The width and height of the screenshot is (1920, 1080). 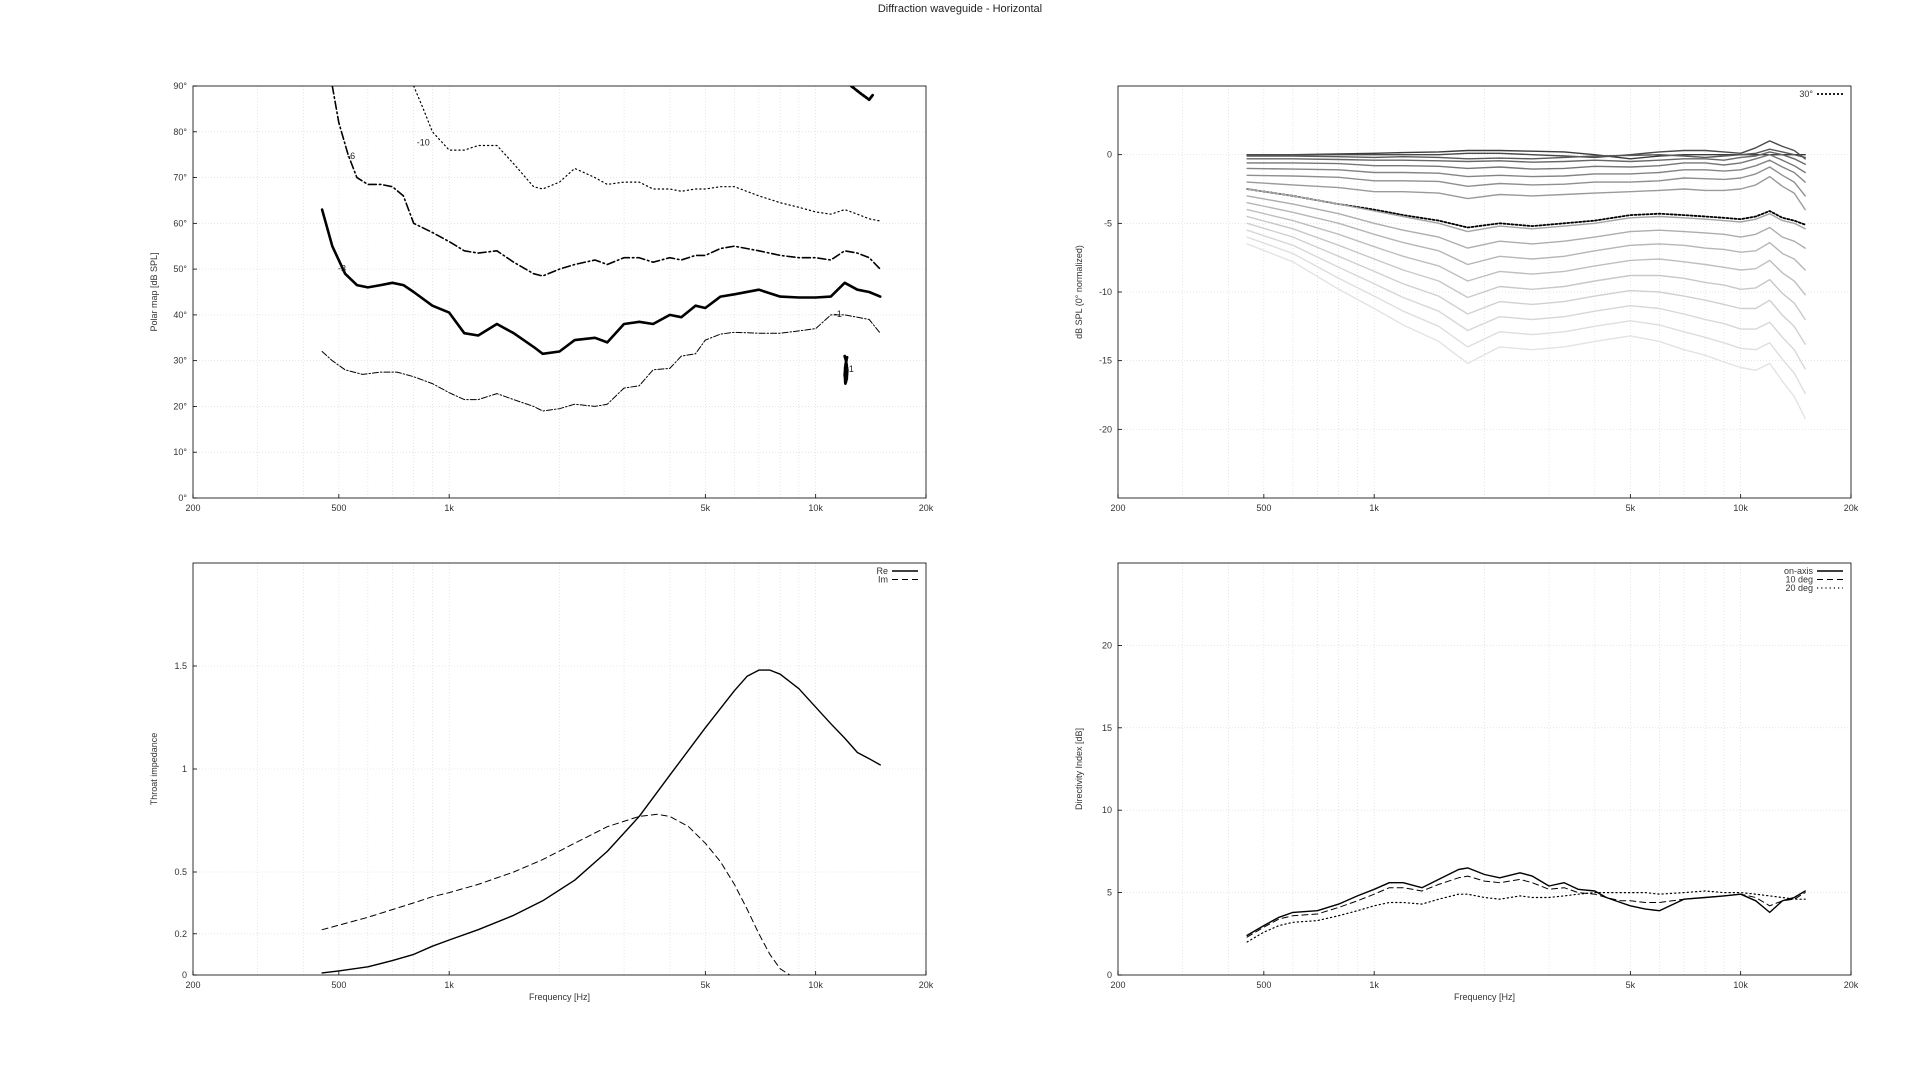 I want to click on ticks: 200 500 1k 5k 10k 20k 0 0.2 0.5 1 1.5, so click(x=553, y=825).